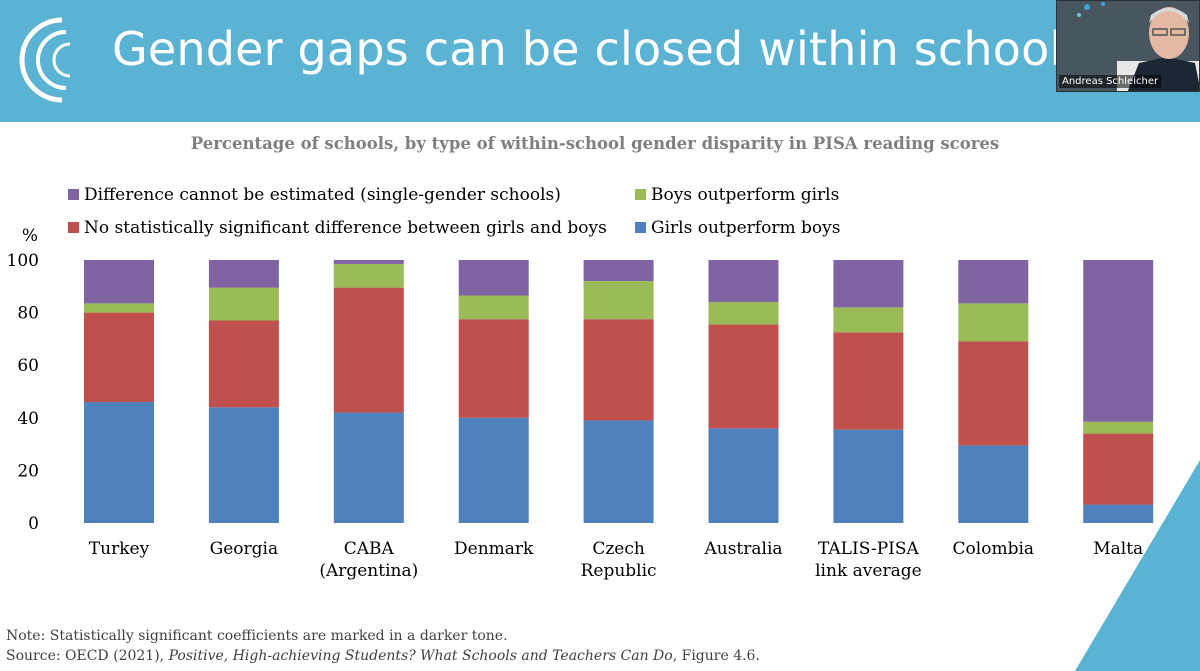 This screenshot has width=1200, height=671. I want to click on y-tick-label: 100, so click(23, 261).